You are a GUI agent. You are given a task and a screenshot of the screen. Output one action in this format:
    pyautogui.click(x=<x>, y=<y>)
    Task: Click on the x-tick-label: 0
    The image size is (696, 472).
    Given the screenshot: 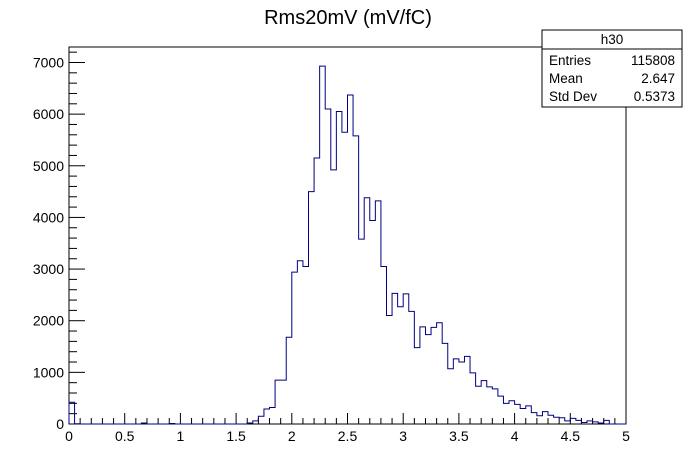 What is the action you would take?
    pyautogui.click(x=69, y=436)
    